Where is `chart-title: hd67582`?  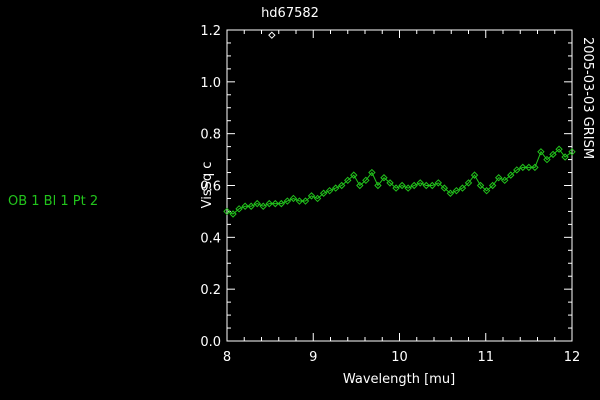
chart-title: hd67582 is located at coordinates (290, 13).